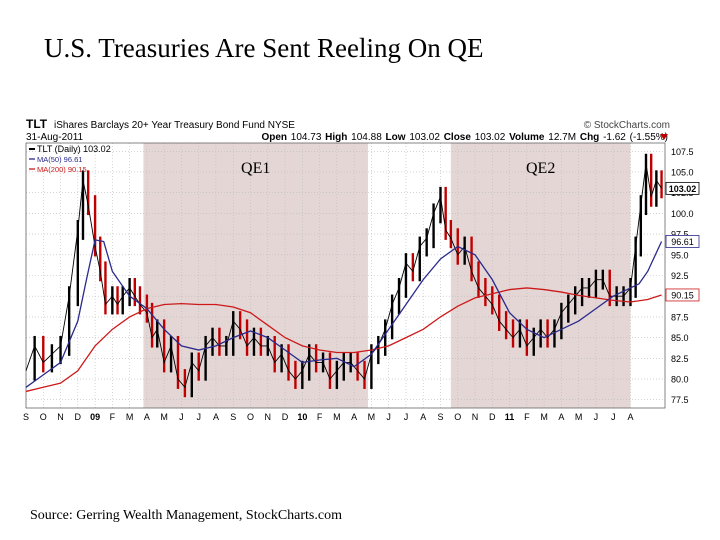 The height and width of the screenshot is (540, 720). Describe the element at coordinates (302, 417) in the screenshot. I see `x-tick-label: 10` at that location.